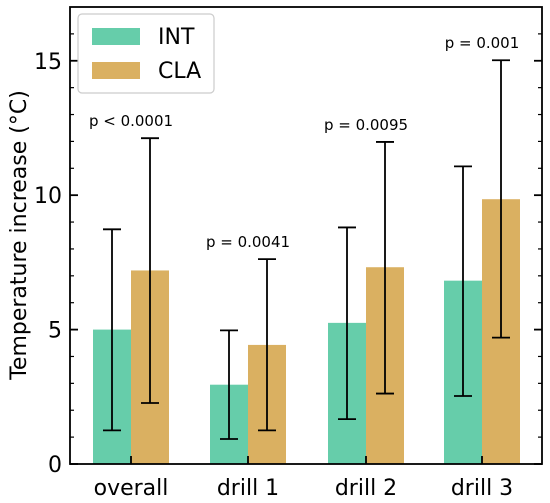 This screenshot has width=550, height=503. I want to click on p-value-label-overall: p < 0.0001, so click(131, 121).